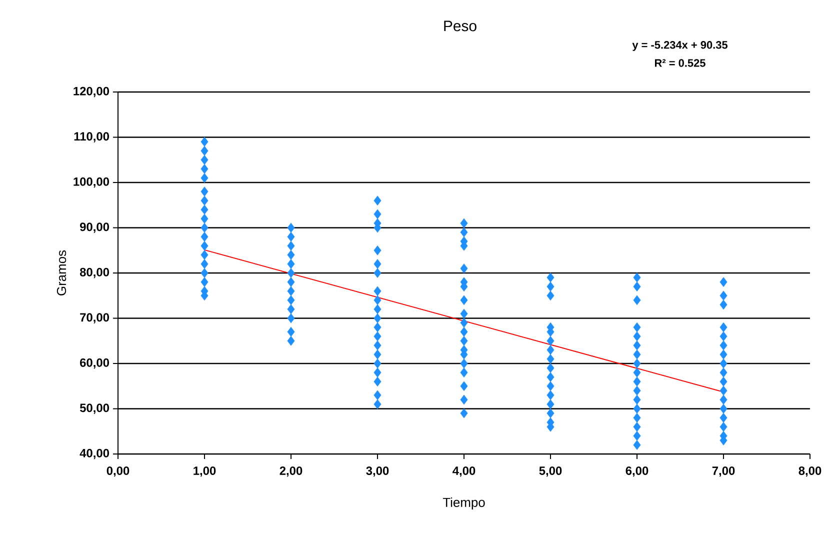  I want to click on x-tick-label: 1,00, so click(205, 471).